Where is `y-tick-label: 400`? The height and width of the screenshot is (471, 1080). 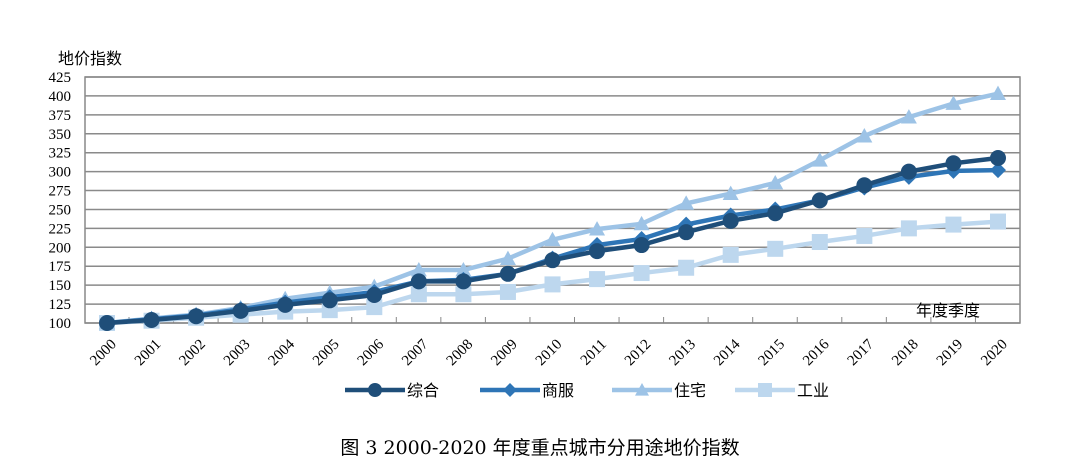 y-tick-label: 400 is located at coordinates (60, 97).